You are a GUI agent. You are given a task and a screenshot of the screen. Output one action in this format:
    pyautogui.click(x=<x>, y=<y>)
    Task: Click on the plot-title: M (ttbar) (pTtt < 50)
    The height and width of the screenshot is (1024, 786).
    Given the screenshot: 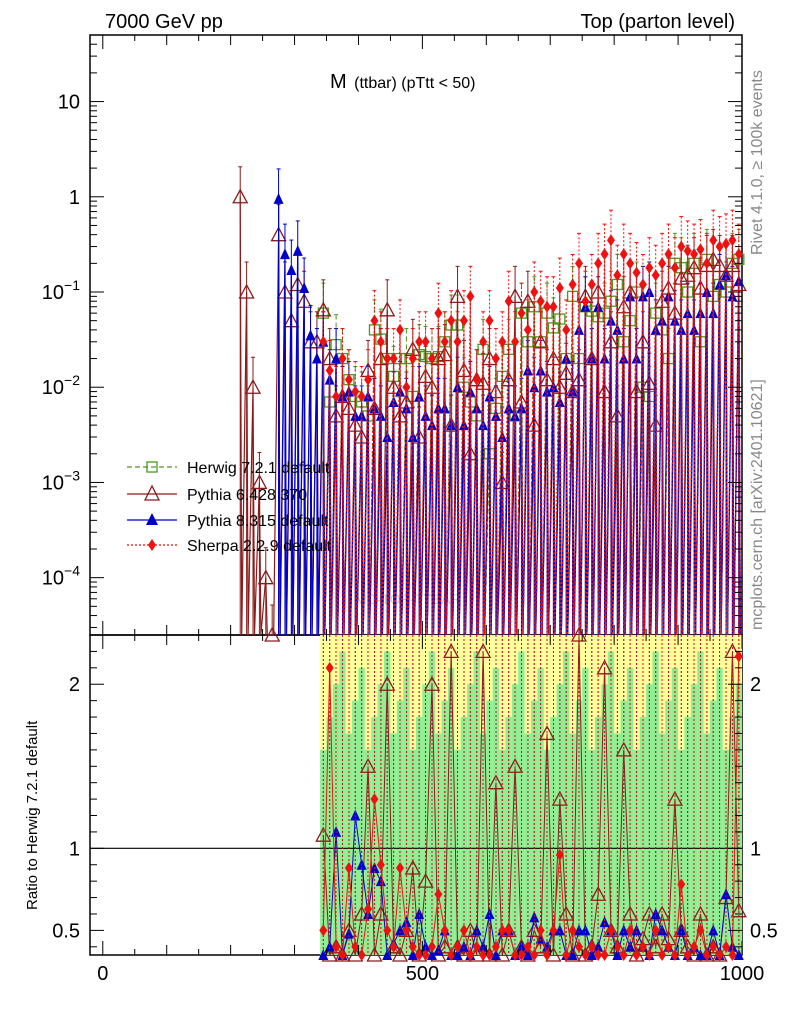 What is the action you would take?
    pyautogui.click(x=403, y=82)
    